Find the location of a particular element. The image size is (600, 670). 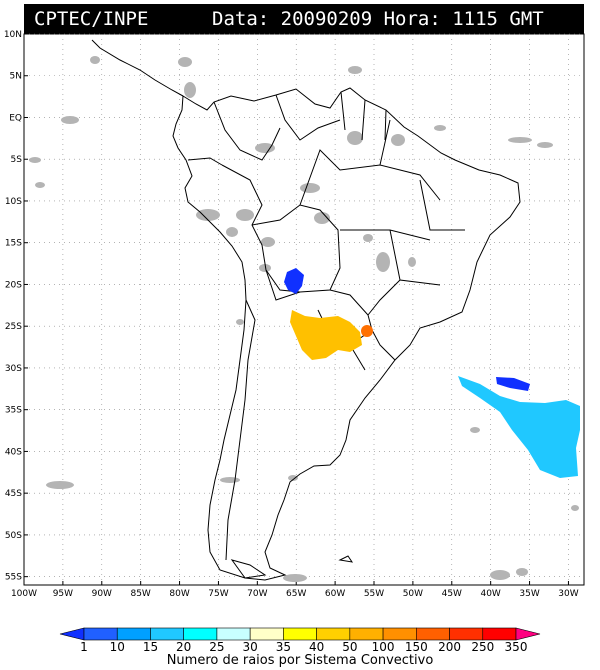

lon-label: 65W is located at coordinates (296, 594).